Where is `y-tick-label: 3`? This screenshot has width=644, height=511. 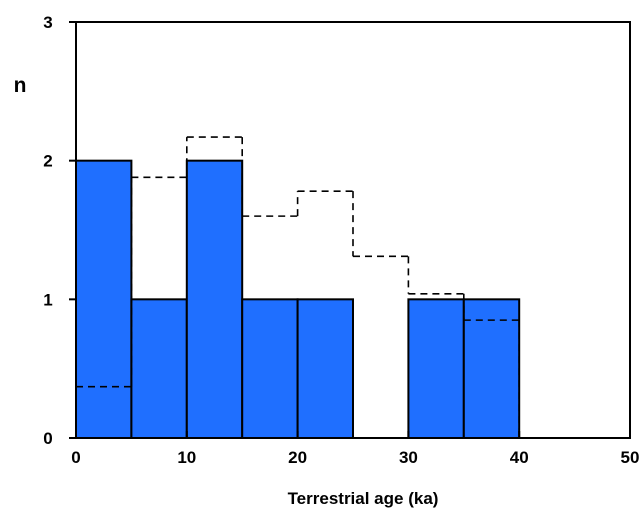 y-tick-label: 3 is located at coordinates (47, 22).